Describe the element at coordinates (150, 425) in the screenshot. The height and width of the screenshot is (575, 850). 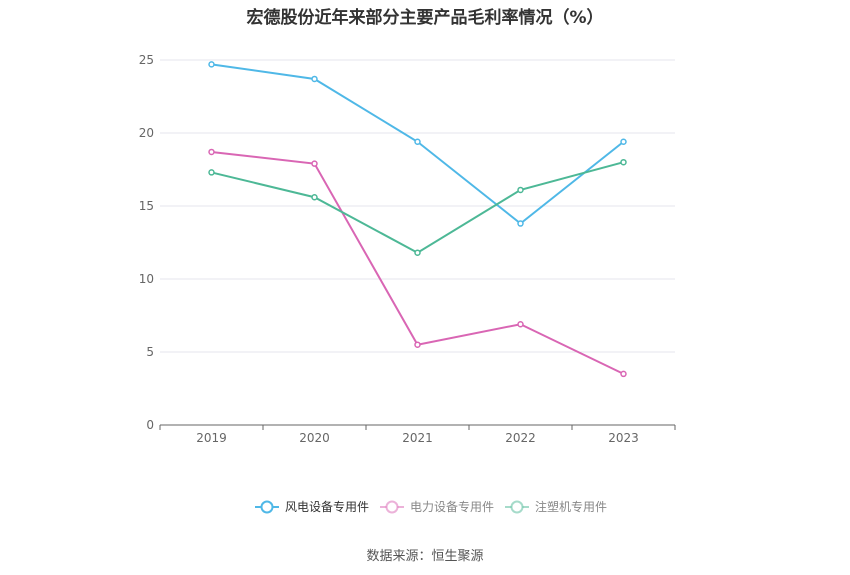
I see `y-tick-label: 0` at that location.